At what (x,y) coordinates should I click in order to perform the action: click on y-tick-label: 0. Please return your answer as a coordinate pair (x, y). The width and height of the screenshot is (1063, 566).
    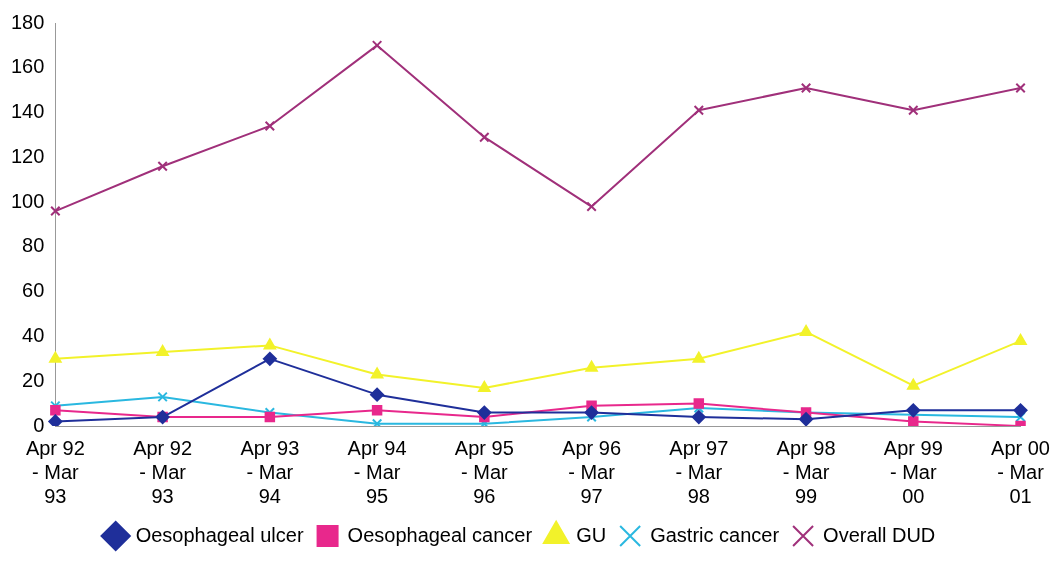
    Looking at the image, I should click on (39, 424).